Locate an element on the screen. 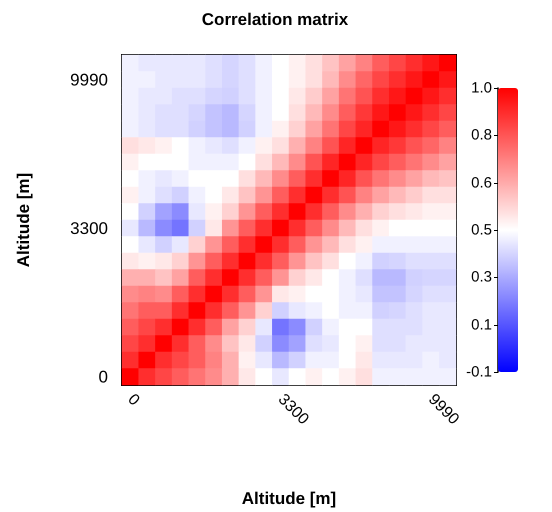 Image resolution: width=552 pixels, height=512 pixels. y-tick-label: 9990 is located at coordinates (89, 80).